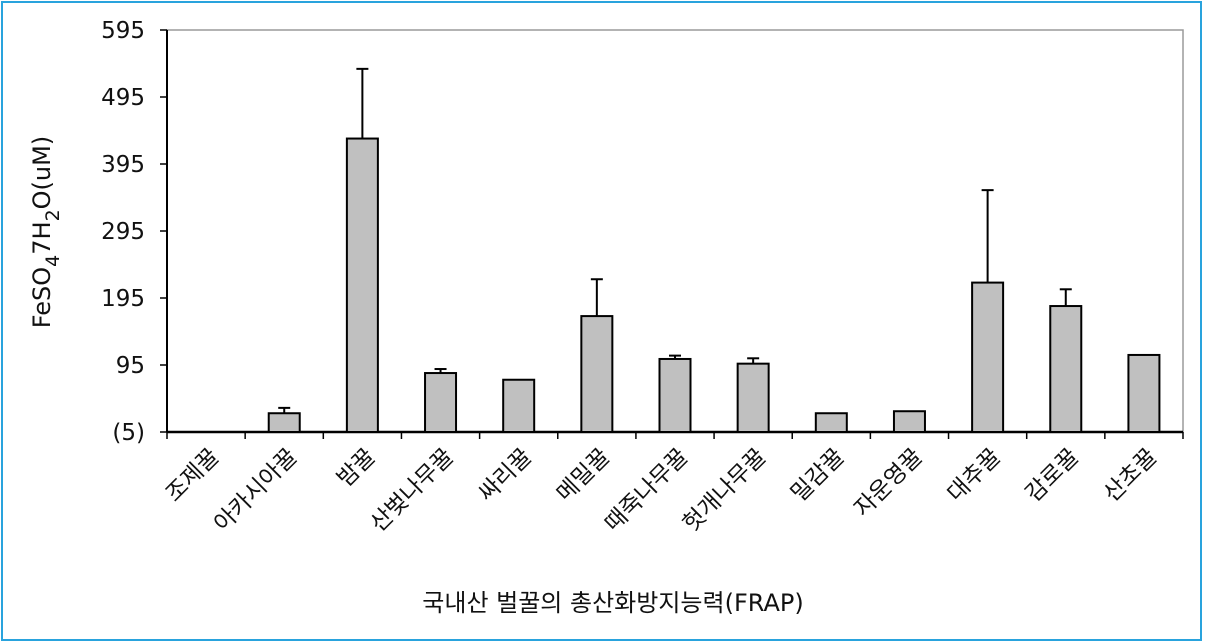 The width and height of the screenshot is (1207, 641). What do you see at coordinates (646, 490) in the screenshot?
I see `x-category-label: 때죽나무꿀` at bounding box center [646, 490].